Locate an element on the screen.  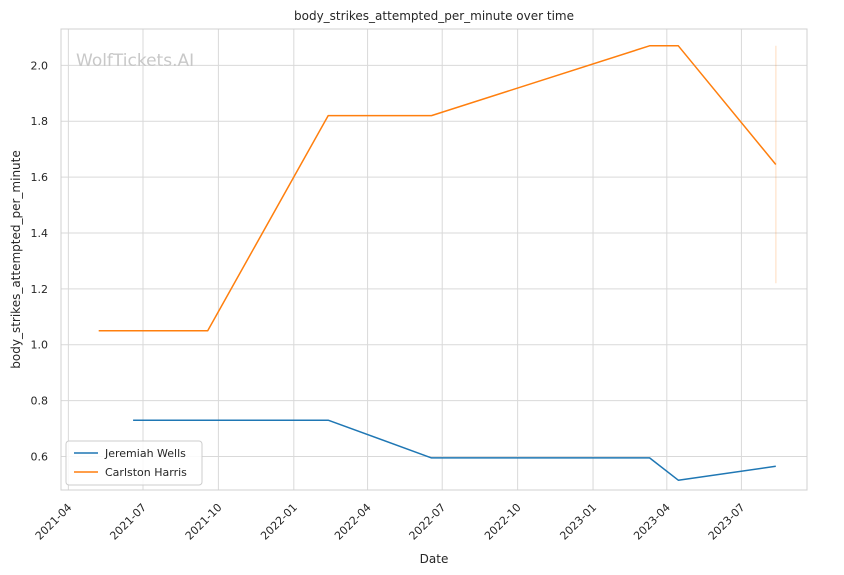
series-line-jeremiah-wells is located at coordinates (454, 450).